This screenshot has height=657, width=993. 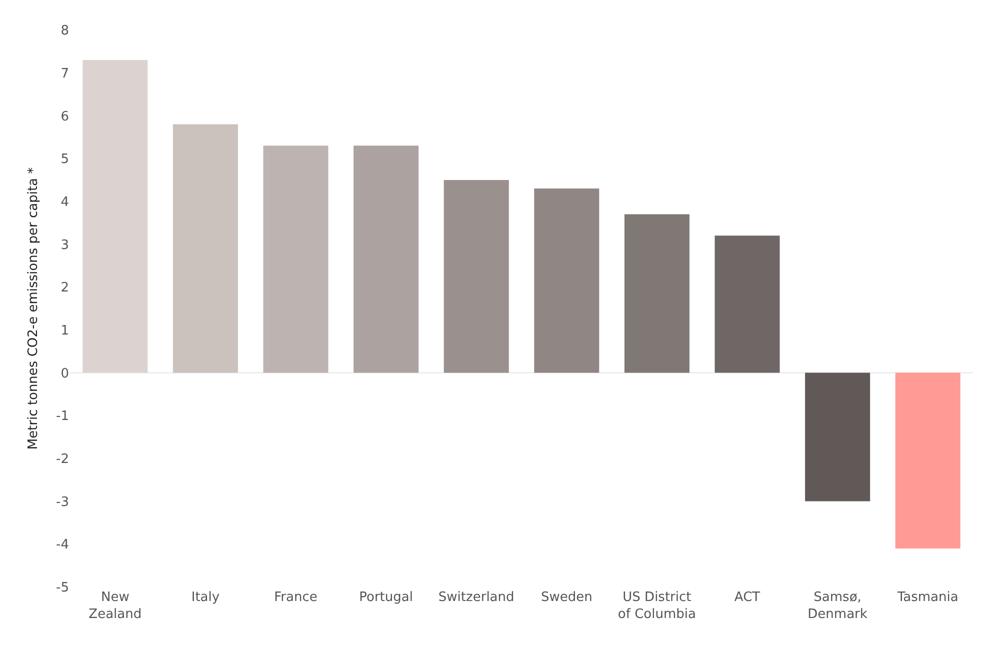 I want to click on x-tick-label: France, so click(x=296, y=597).